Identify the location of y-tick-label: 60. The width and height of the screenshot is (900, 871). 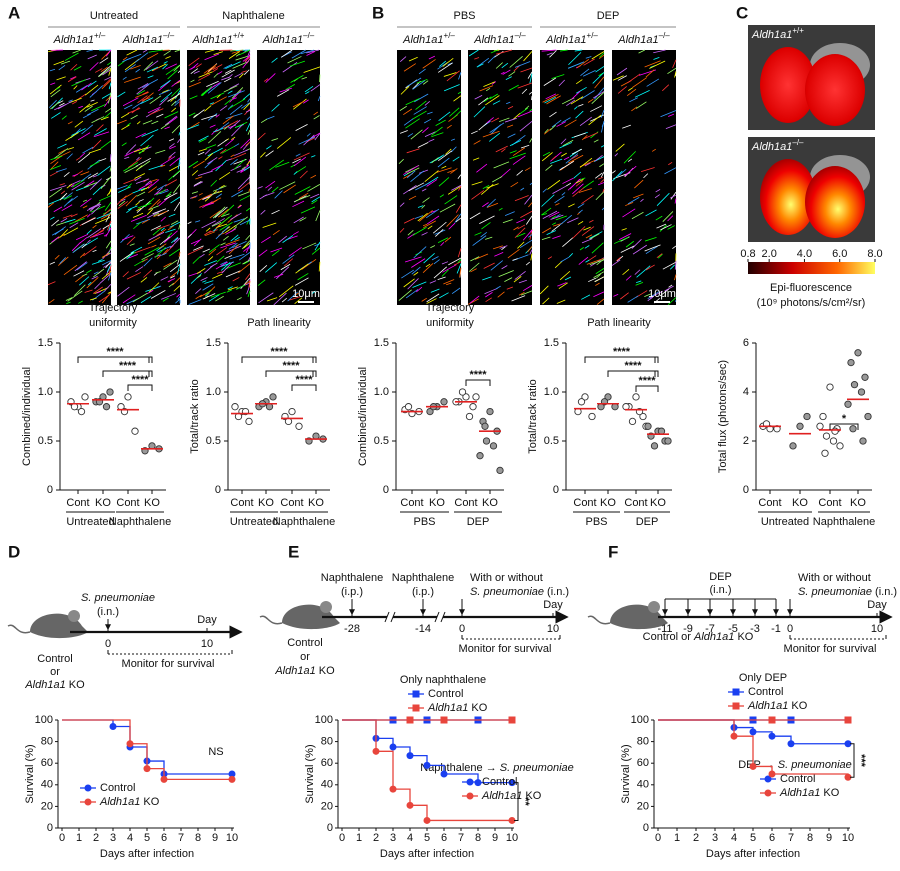
(327, 763).